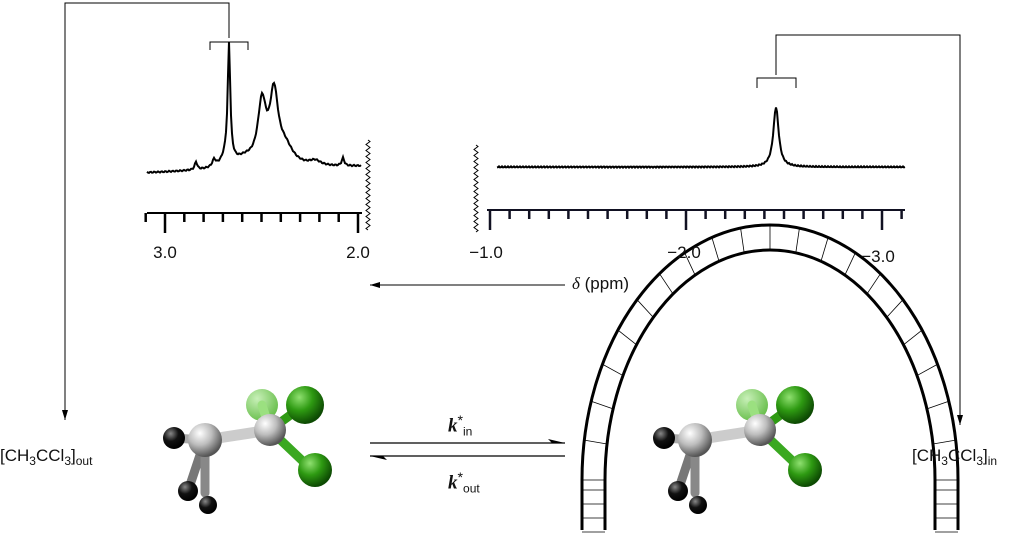  What do you see at coordinates (254, 108) in the screenshot?
I see `spectrum-out` at bounding box center [254, 108].